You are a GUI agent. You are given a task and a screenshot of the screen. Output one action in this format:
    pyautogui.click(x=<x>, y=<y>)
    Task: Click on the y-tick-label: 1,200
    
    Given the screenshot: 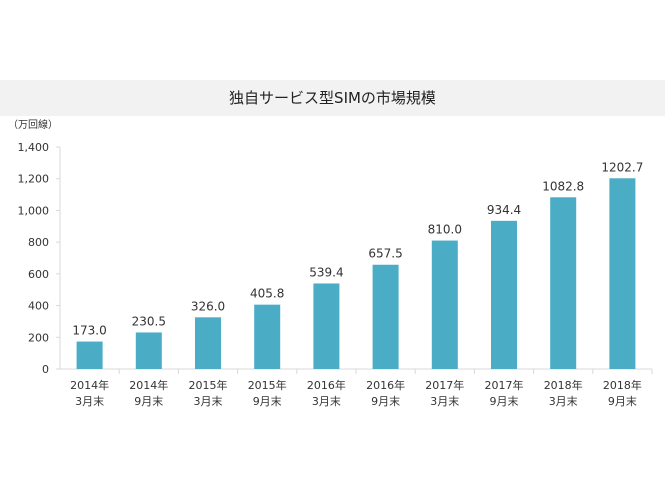 What is the action you would take?
    pyautogui.click(x=34, y=179)
    